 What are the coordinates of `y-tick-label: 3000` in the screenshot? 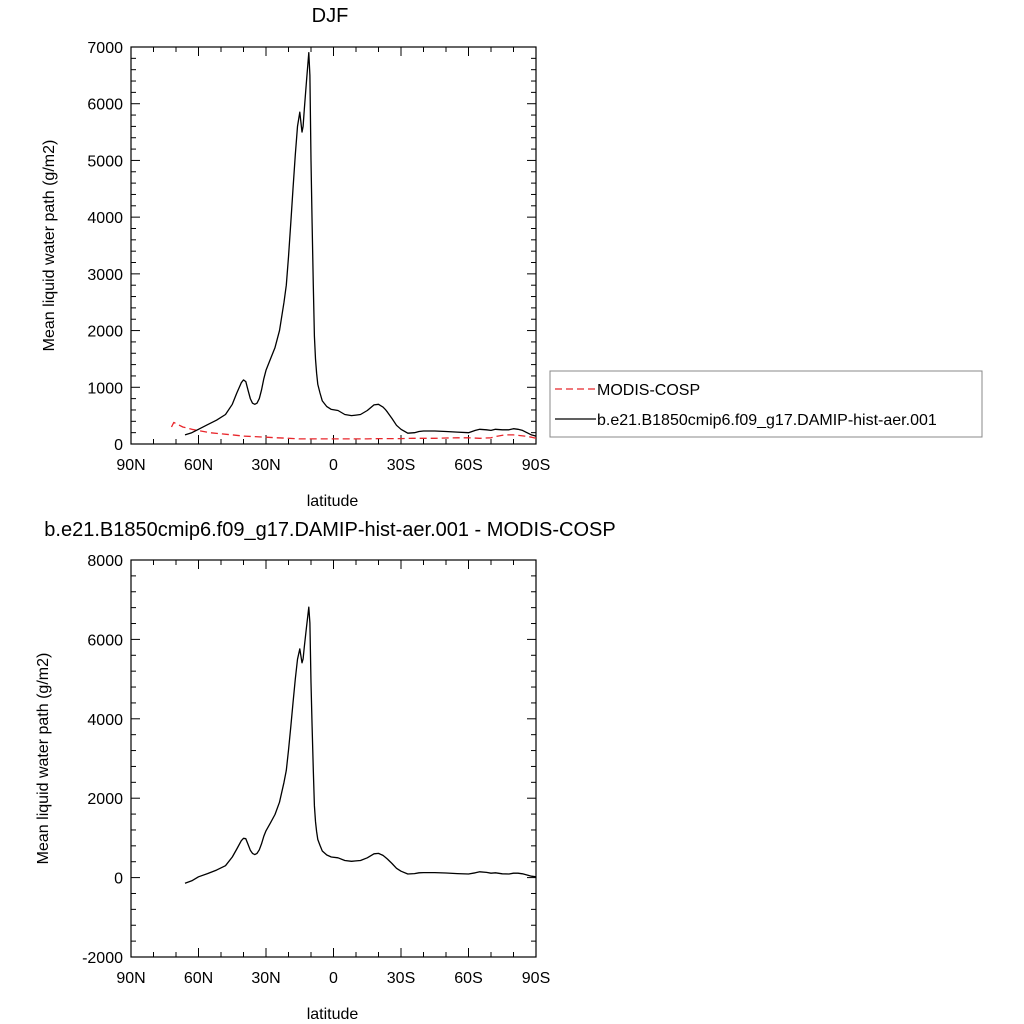 It's located at (105, 275).